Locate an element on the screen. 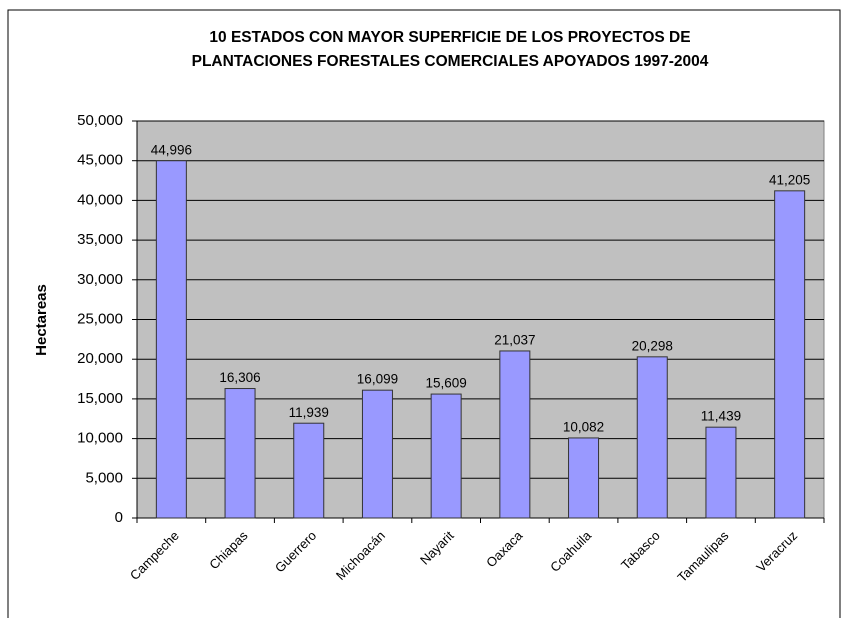  y-axis-title: Hectareas is located at coordinates (41, 320).